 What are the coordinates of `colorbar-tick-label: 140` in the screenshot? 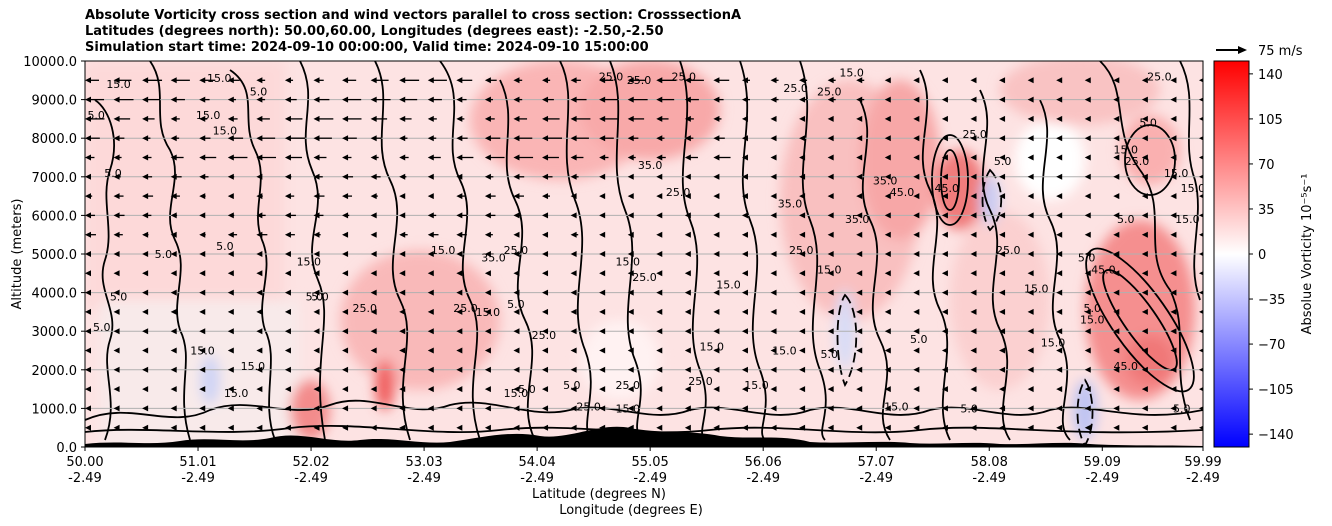 It's located at (1270, 75).